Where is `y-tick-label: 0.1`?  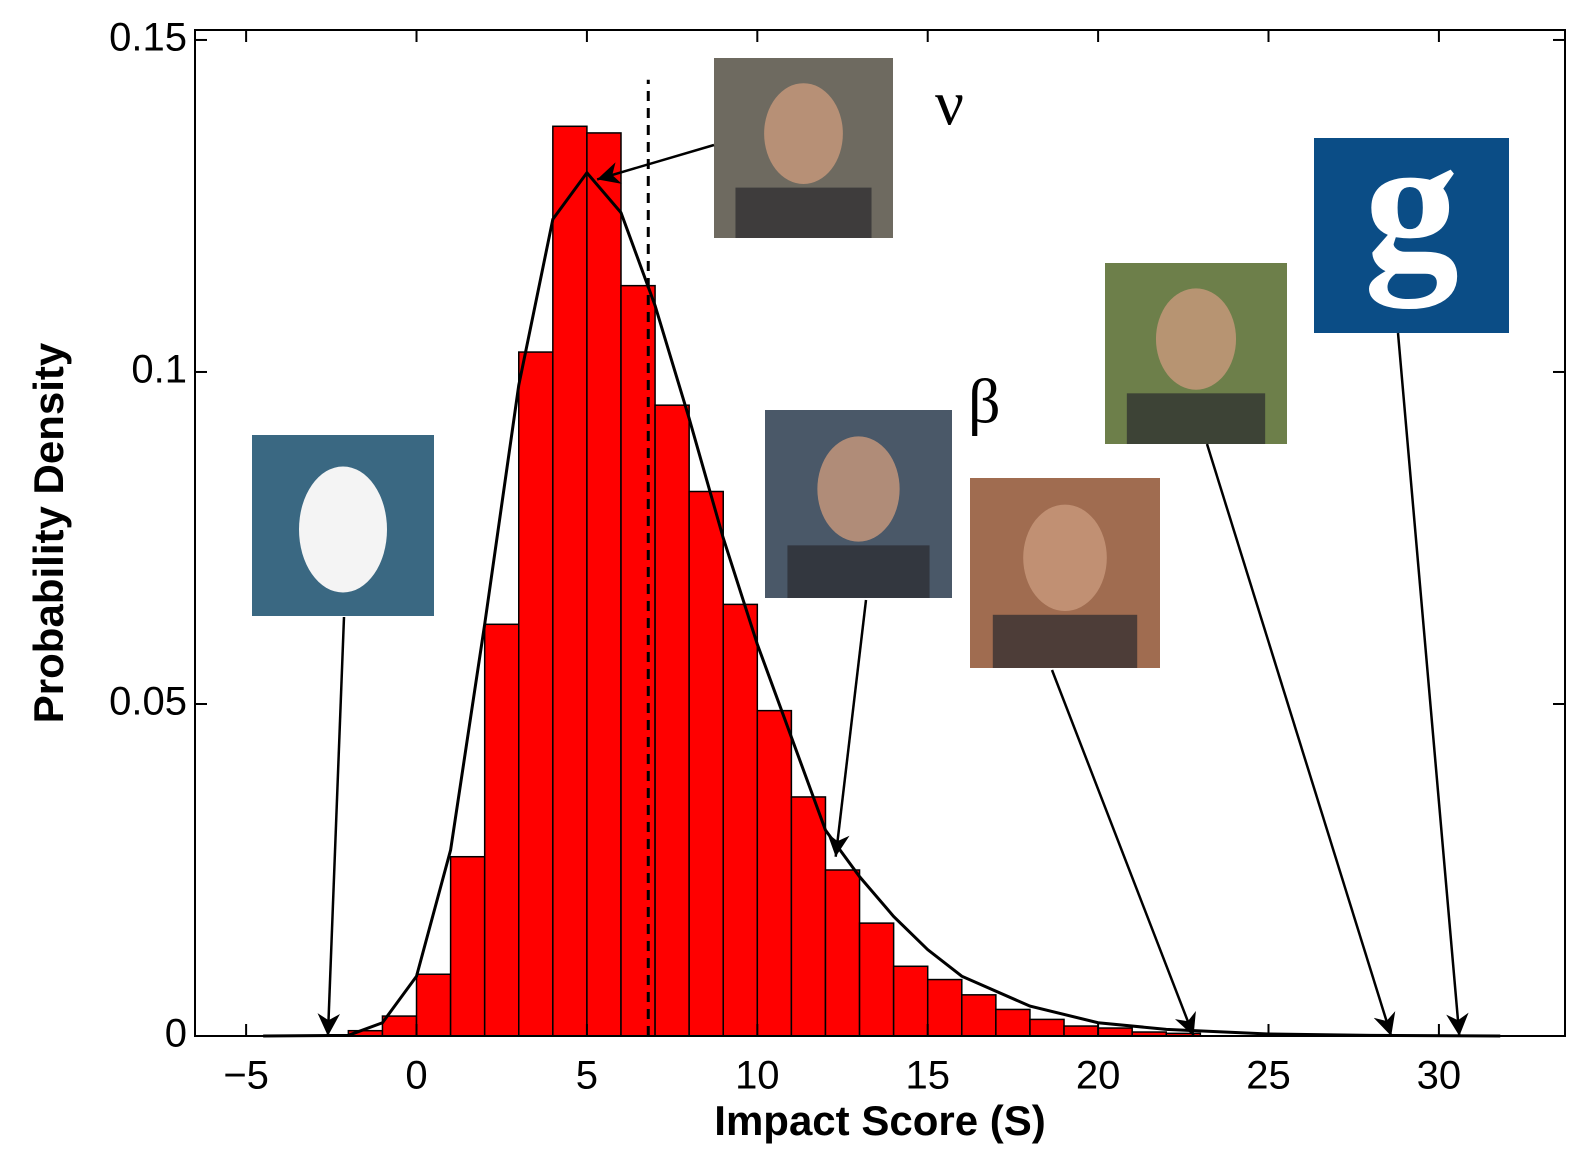 y-tick-label: 0.1 is located at coordinates (159, 370).